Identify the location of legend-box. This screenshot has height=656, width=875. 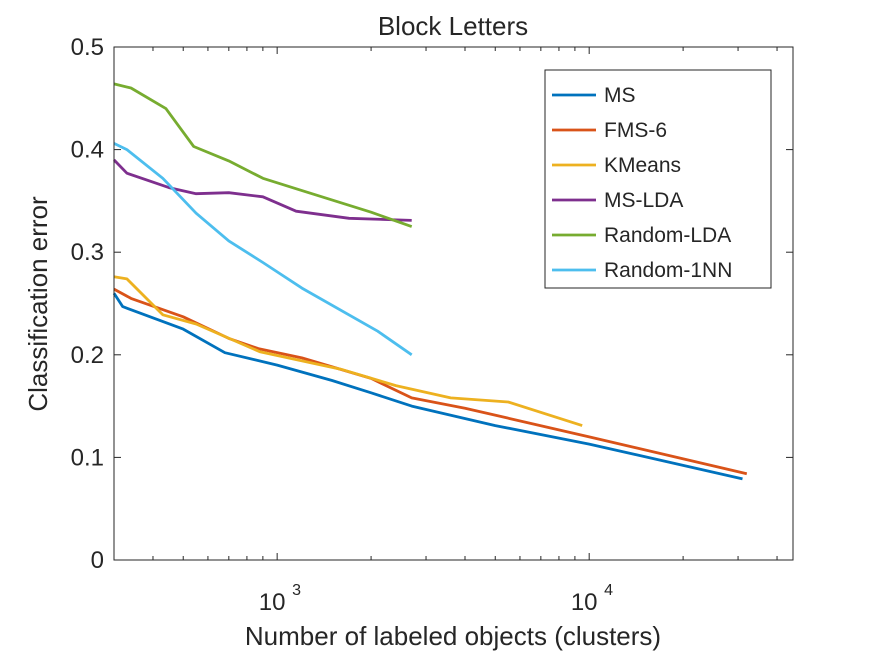
(658, 179).